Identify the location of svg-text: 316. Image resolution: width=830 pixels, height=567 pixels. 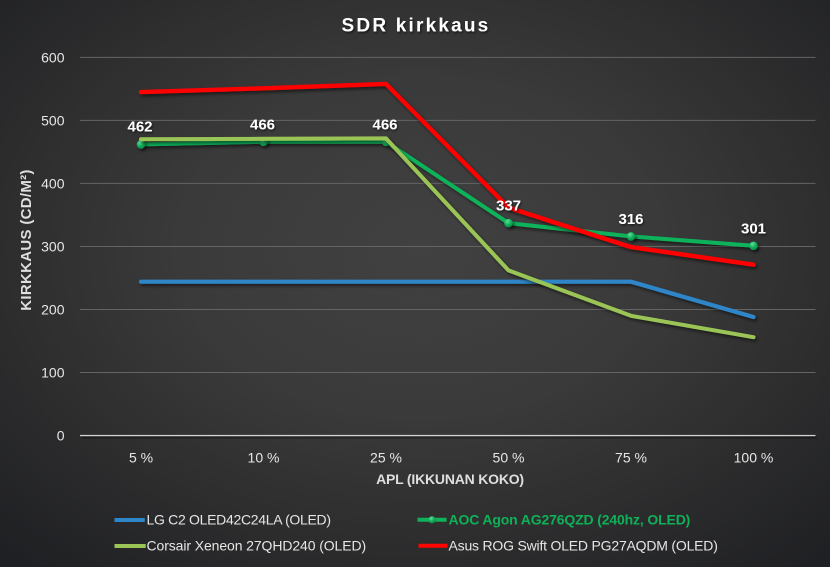
(630, 219).